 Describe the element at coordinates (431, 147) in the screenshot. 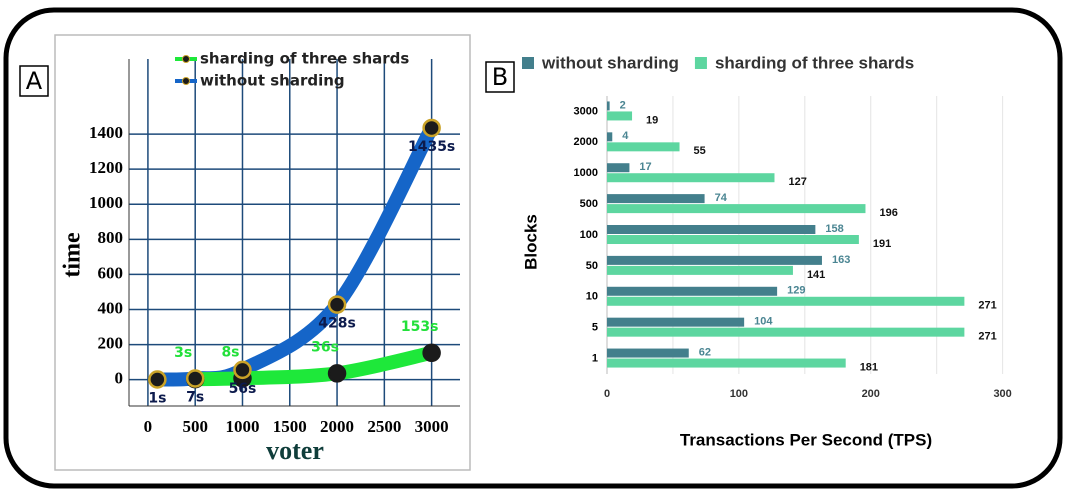

I see `data-label: 1435s` at that location.